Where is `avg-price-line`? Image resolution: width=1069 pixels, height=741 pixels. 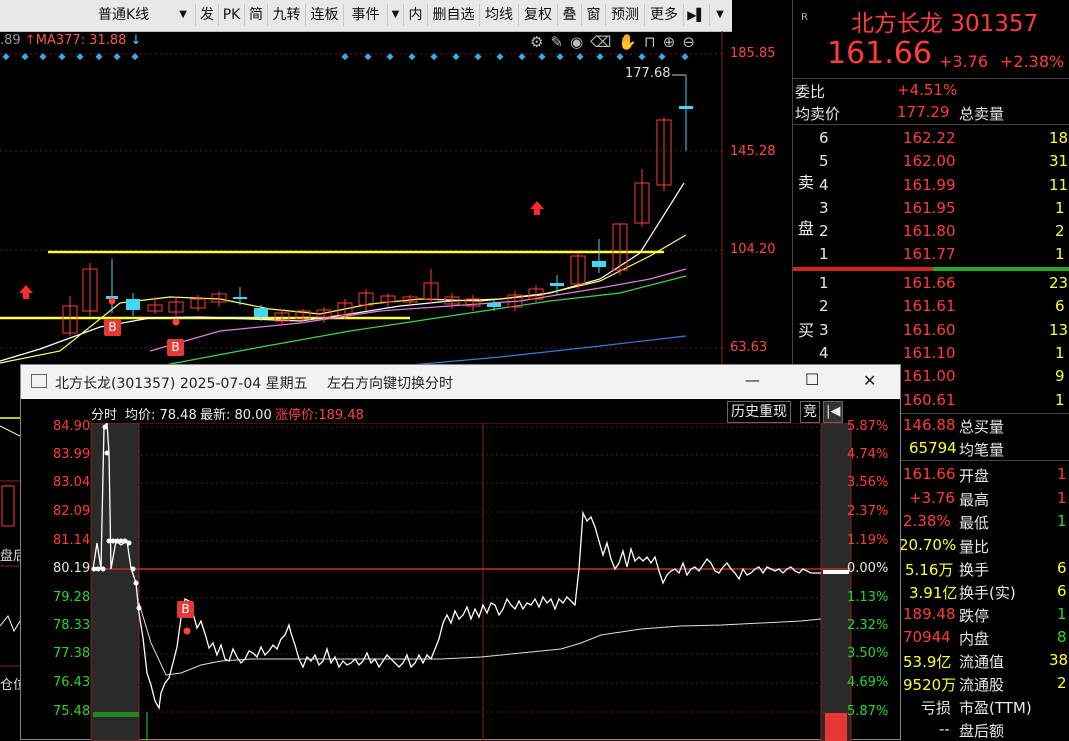 avg-price-line is located at coordinates (480, 639).